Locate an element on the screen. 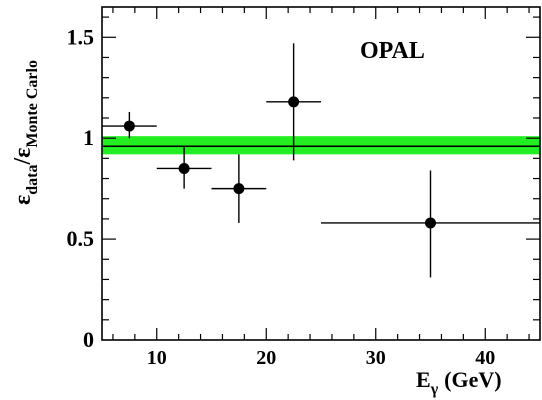  svg-text: εdata/εMonte Carlo is located at coordinates (25, 132).